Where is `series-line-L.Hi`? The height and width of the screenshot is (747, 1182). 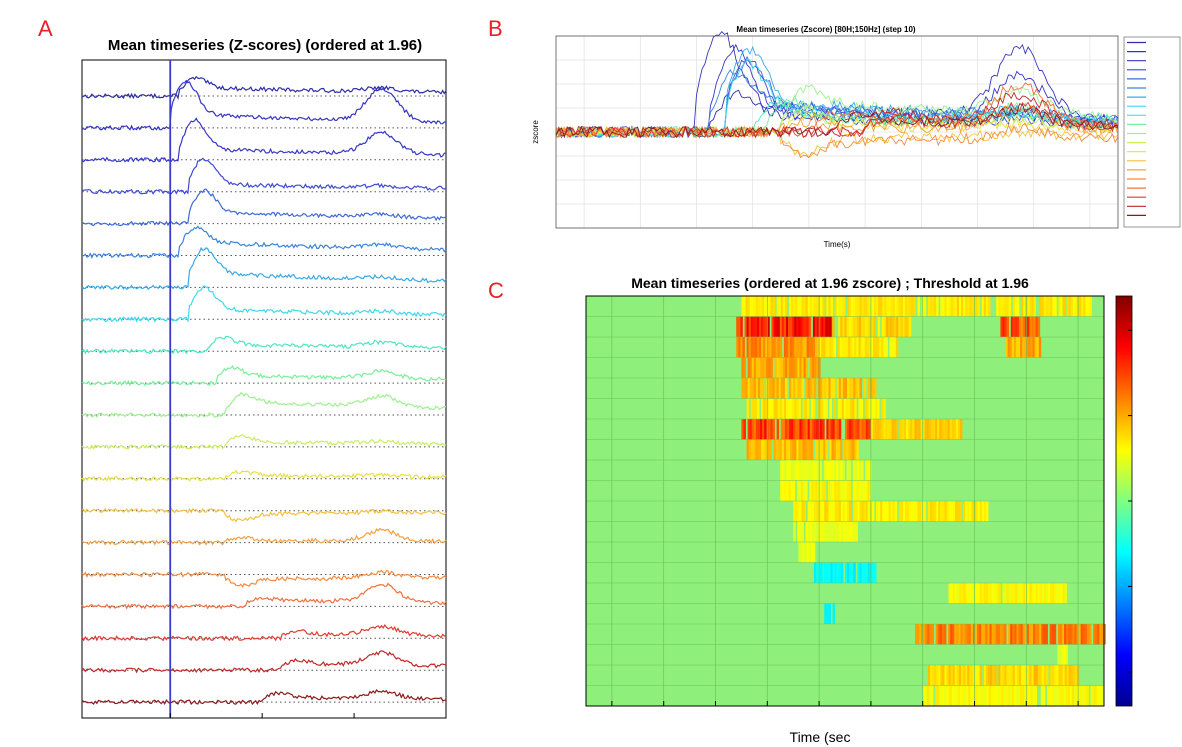 series-line-L.Hi is located at coordinates (264, 442).